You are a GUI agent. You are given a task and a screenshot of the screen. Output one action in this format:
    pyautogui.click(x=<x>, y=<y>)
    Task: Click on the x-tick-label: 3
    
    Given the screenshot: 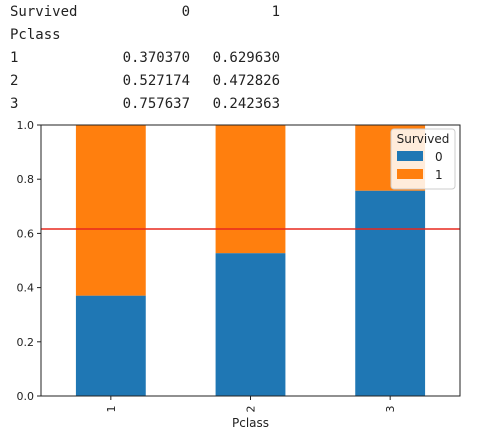 What is the action you would take?
    pyautogui.click(x=390, y=409)
    